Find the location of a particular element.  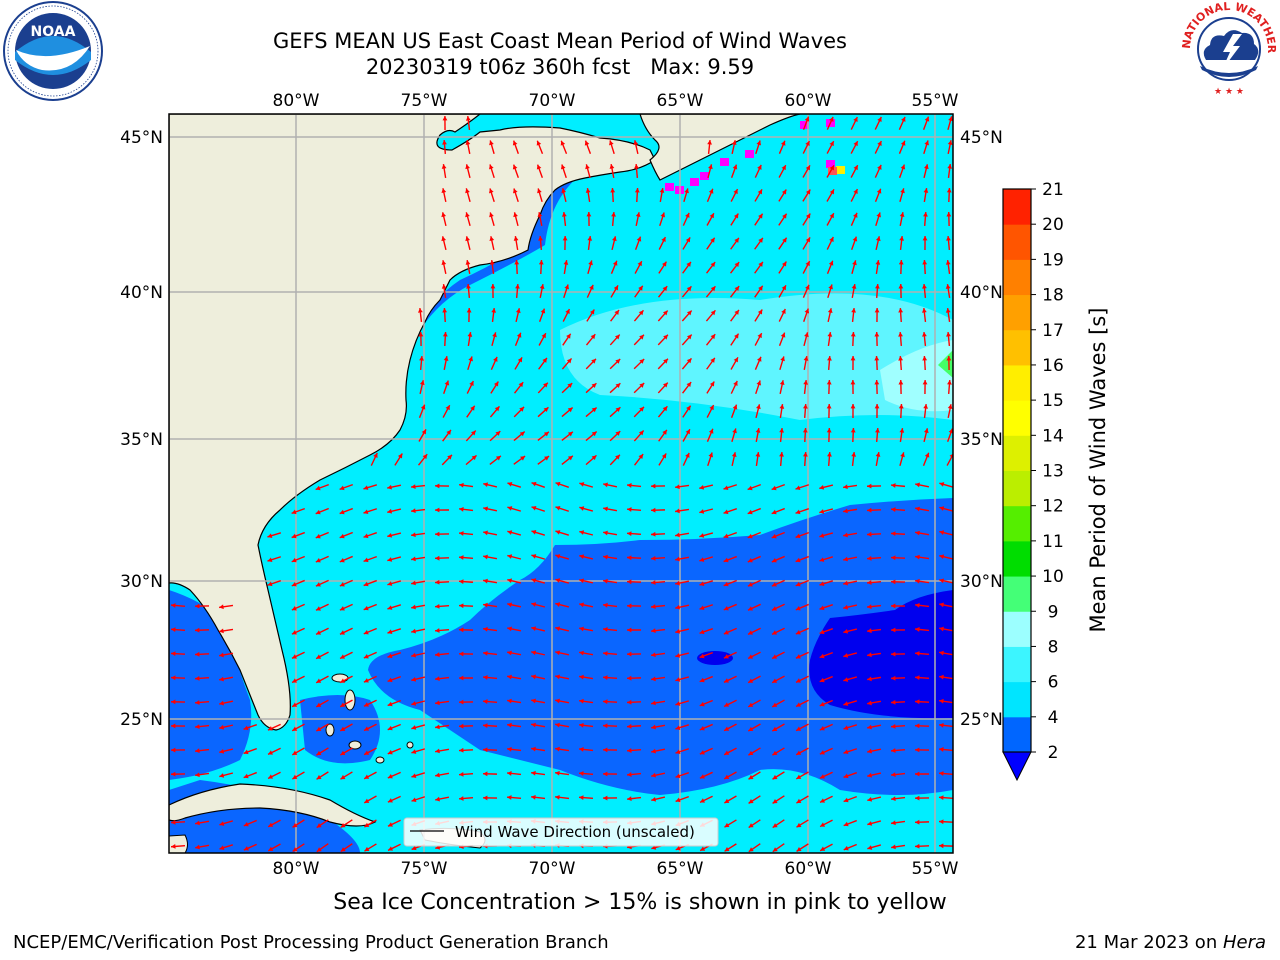

colorbar-tick-label: 8 is located at coordinates (1053, 647).